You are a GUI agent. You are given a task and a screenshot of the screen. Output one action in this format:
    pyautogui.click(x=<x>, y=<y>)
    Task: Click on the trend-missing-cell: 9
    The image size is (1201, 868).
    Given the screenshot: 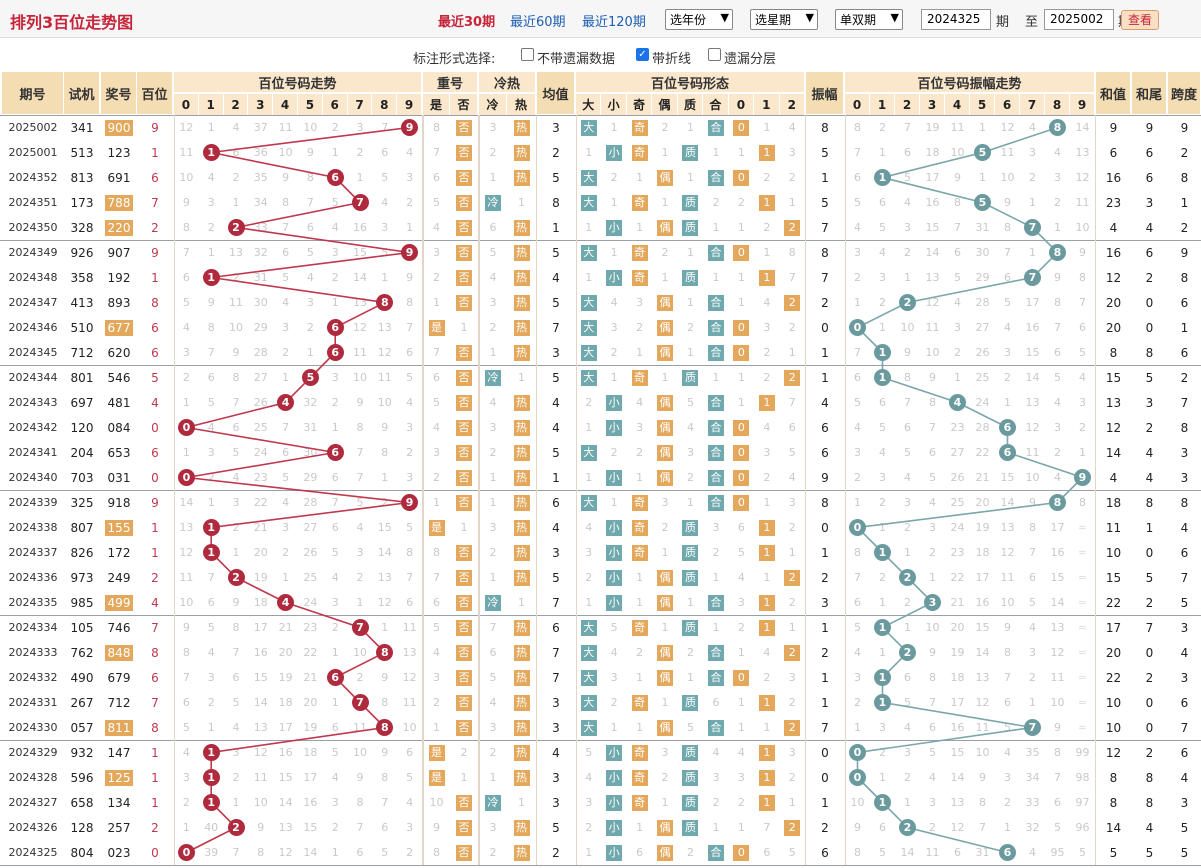 What is the action you would take?
    pyautogui.click(x=186, y=202)
    